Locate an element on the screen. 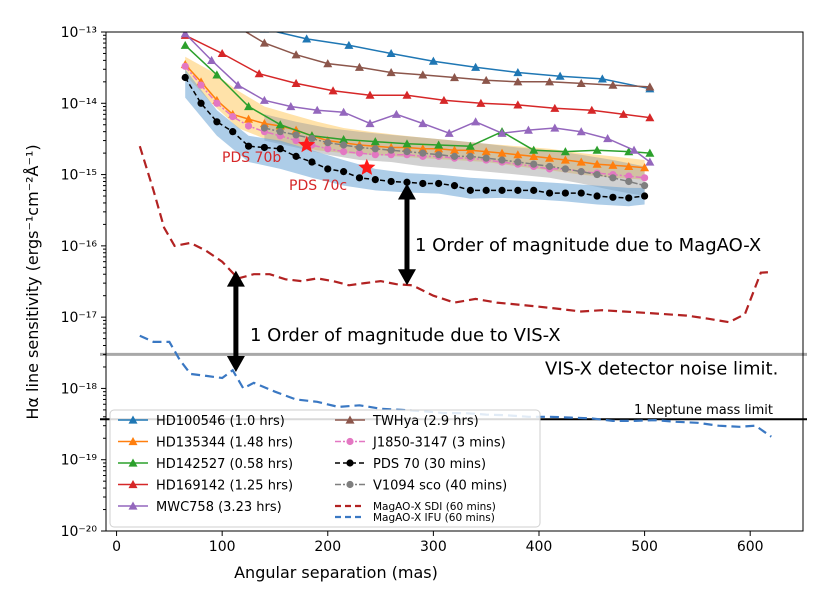 Image resolution: width=830 pixels, height=607 pixels. x-tick-label: 0 is located at coordinates (116, 547).